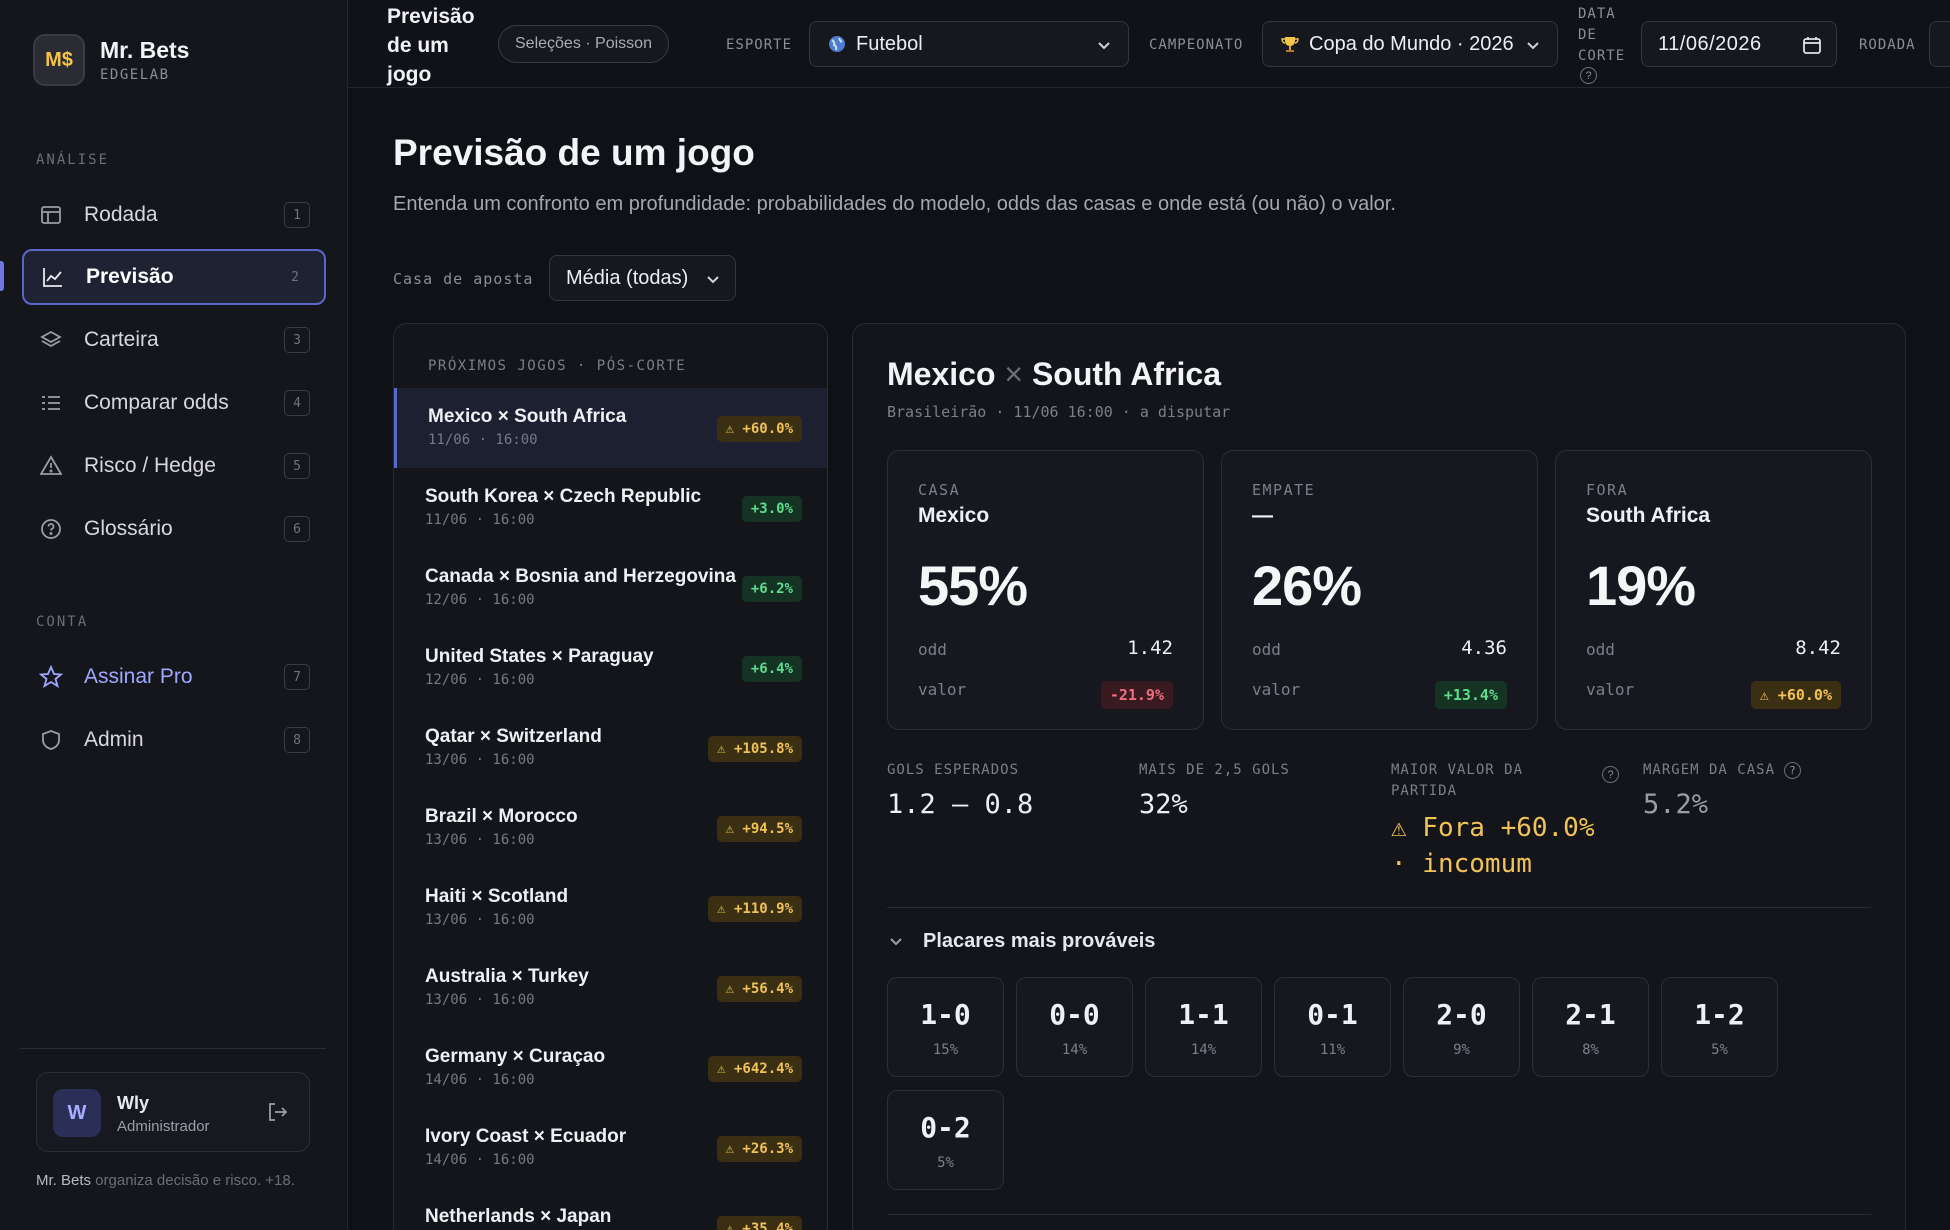  Describe the element at coordinates (173, 1112) in the screenshot. I see `user-card: W Wly Administrador` at that location.